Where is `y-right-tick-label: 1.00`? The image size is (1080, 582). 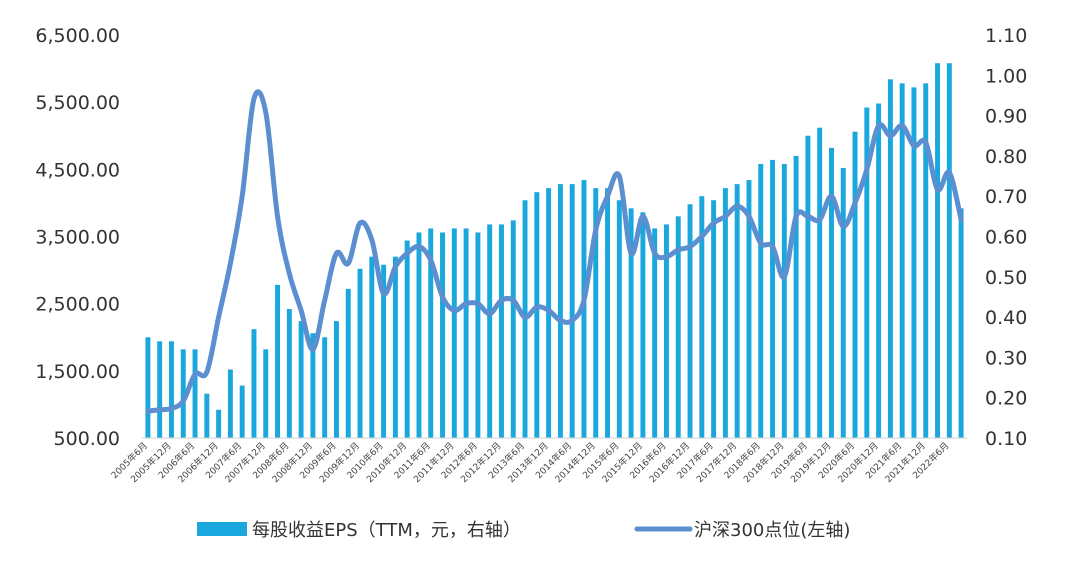
y-right-tick-label: 1.00 is located at coordinates (1006, 76).